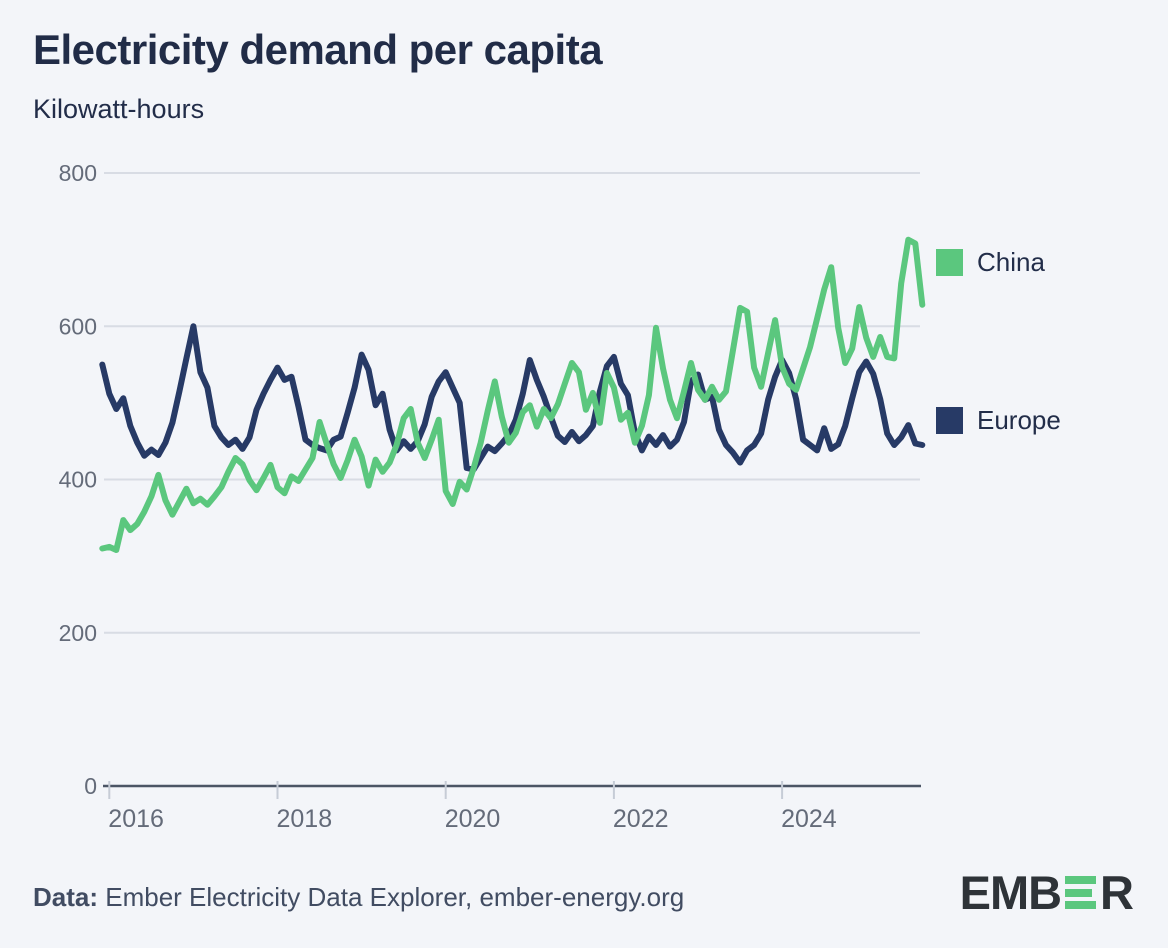  What do you see at coordinates (1081, 892) in the screenshot?
I see `ember-logo-e-icon` at bounding box center [1081, 892].